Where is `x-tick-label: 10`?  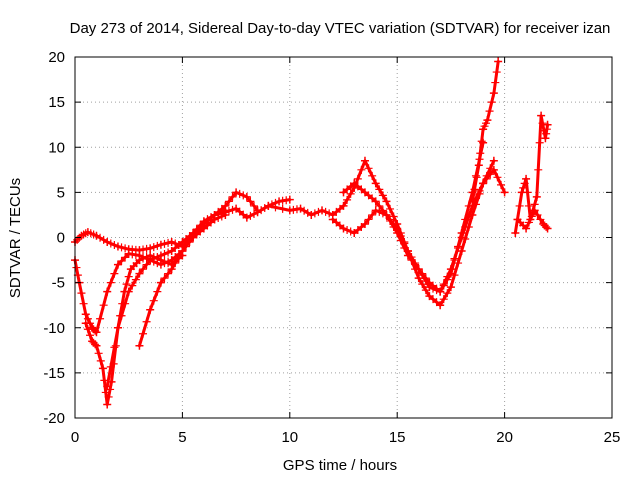
x-tick-label: 10 is located at coordinates (289, 437).